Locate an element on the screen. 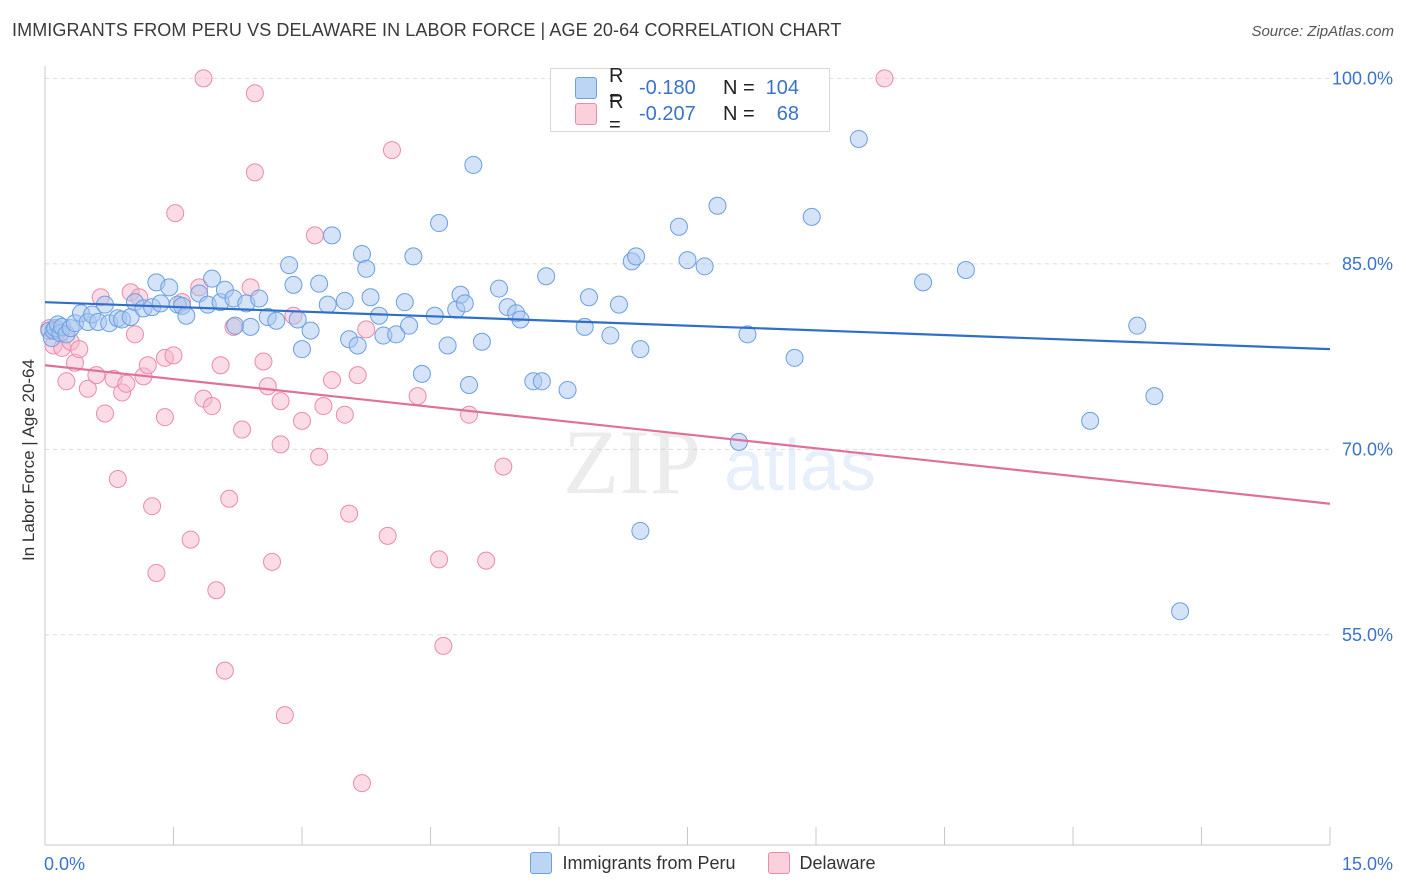  r-label: R = is located at coordinates (616, 87).